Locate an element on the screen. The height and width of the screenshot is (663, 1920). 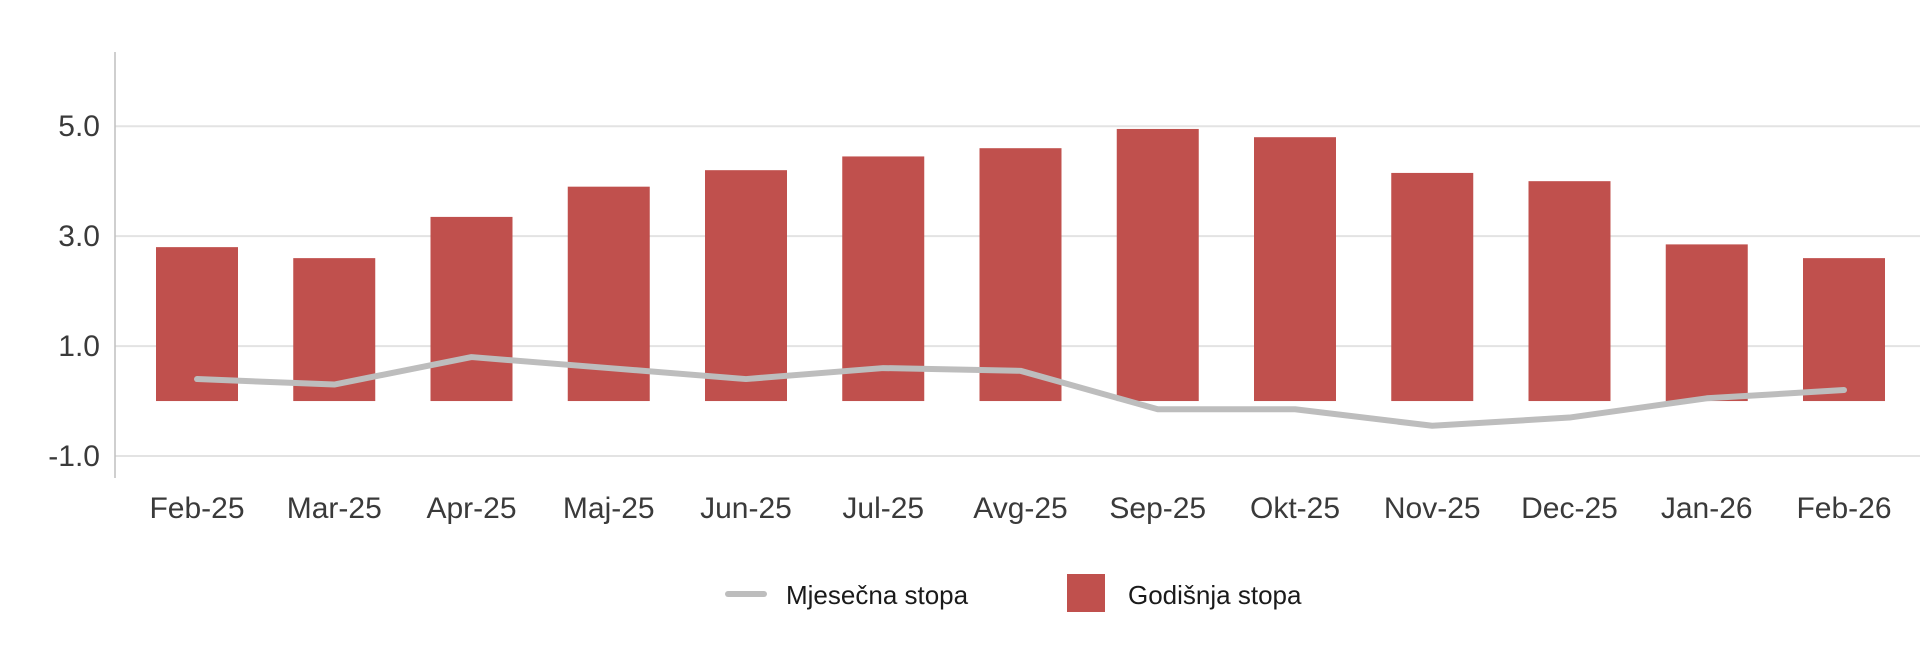
x-tick-label: Feb-26 is located at coordinates (1843, 508).